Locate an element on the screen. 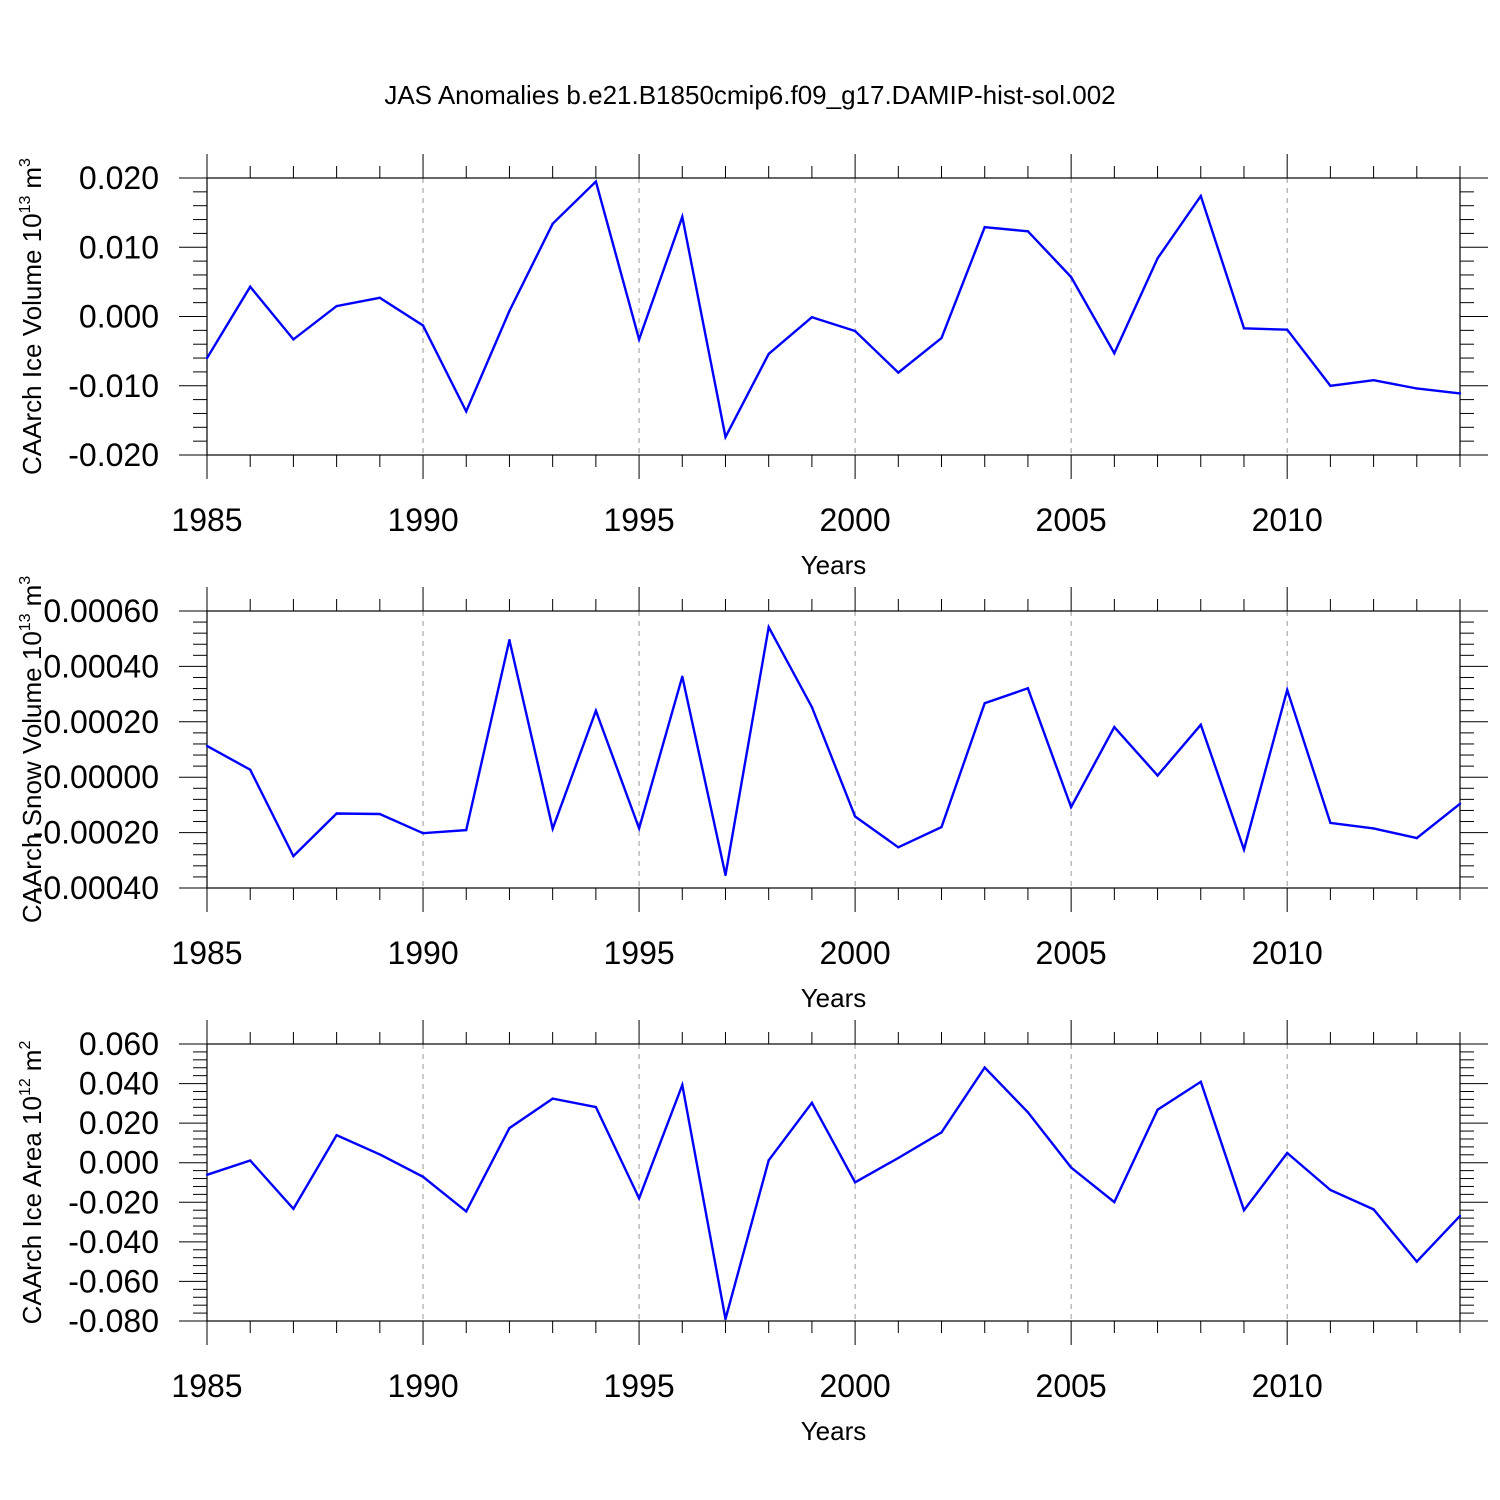 This screenshot has width=1500, height=1500. x-tick-label: 2005 is located at coordinates (1071, 520).